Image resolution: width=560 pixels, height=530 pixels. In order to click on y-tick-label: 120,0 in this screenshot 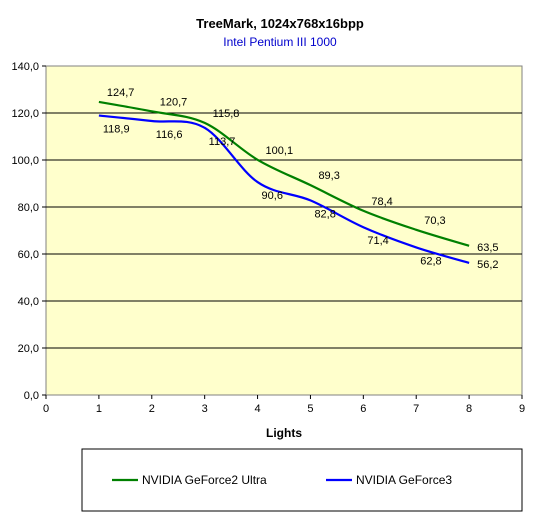, I will do `click(25, 114)`.